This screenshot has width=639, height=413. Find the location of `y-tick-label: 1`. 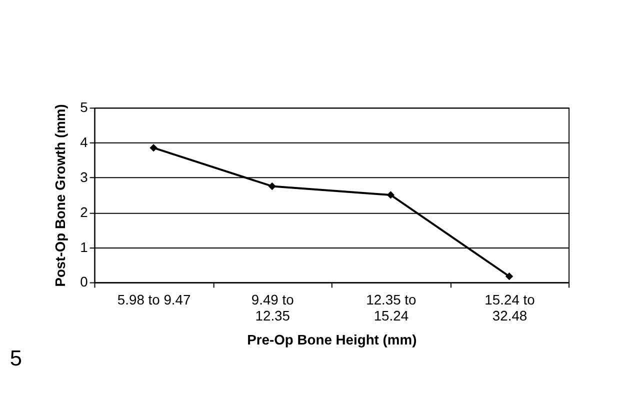

y-tick-label: 1 is located at coordinates (84, 246).